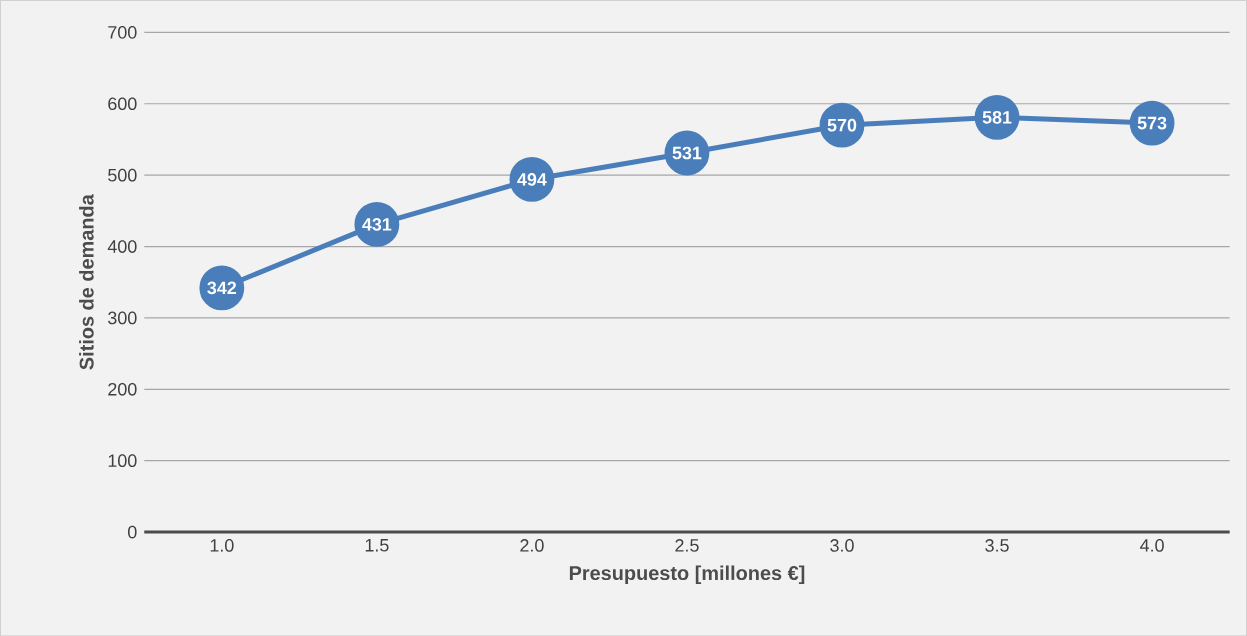 The height and width of the screenshot is (636, 1247). Describe the element at coordinates (842, 125) in the screenshot. I see `data-label: 570` at that location.